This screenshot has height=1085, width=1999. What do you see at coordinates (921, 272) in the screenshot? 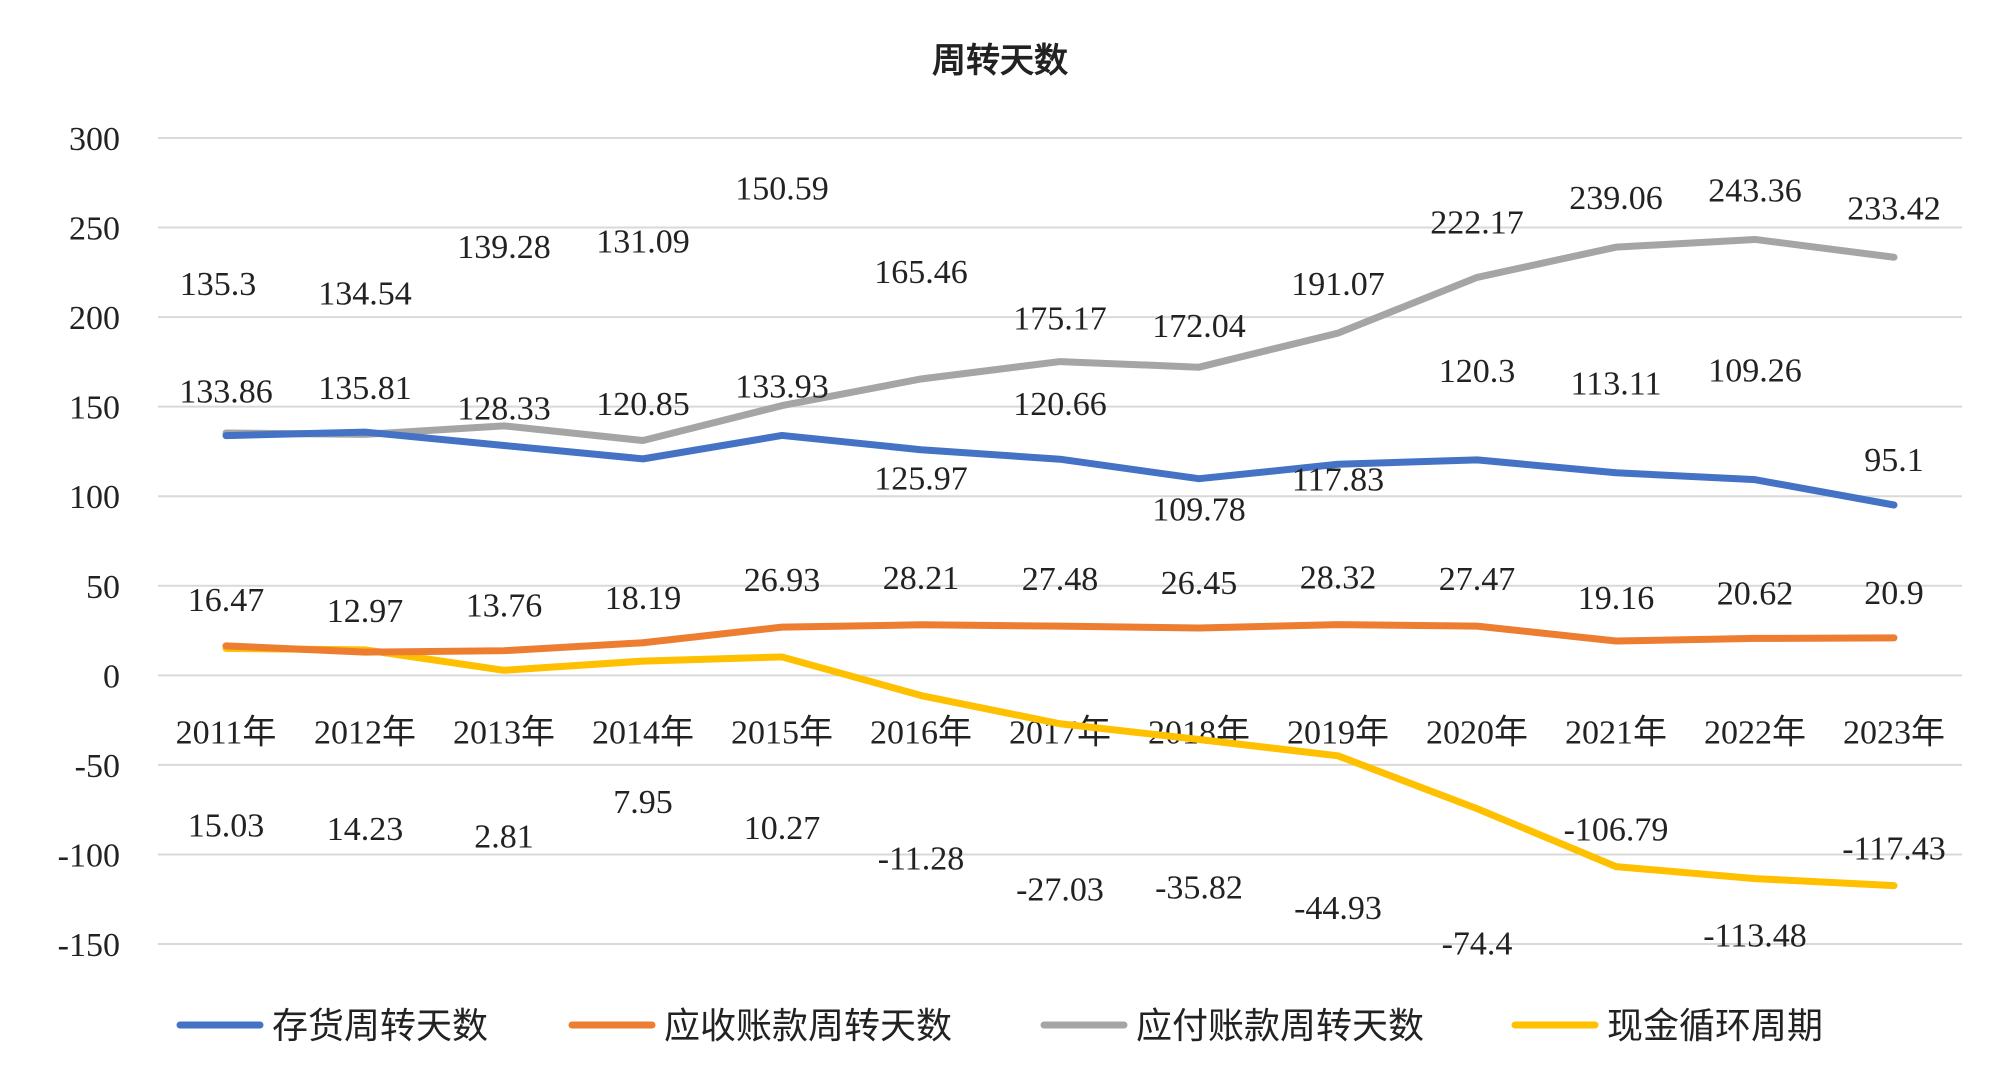
I see `data-label: 165.46` at bounding box center [921, 272].